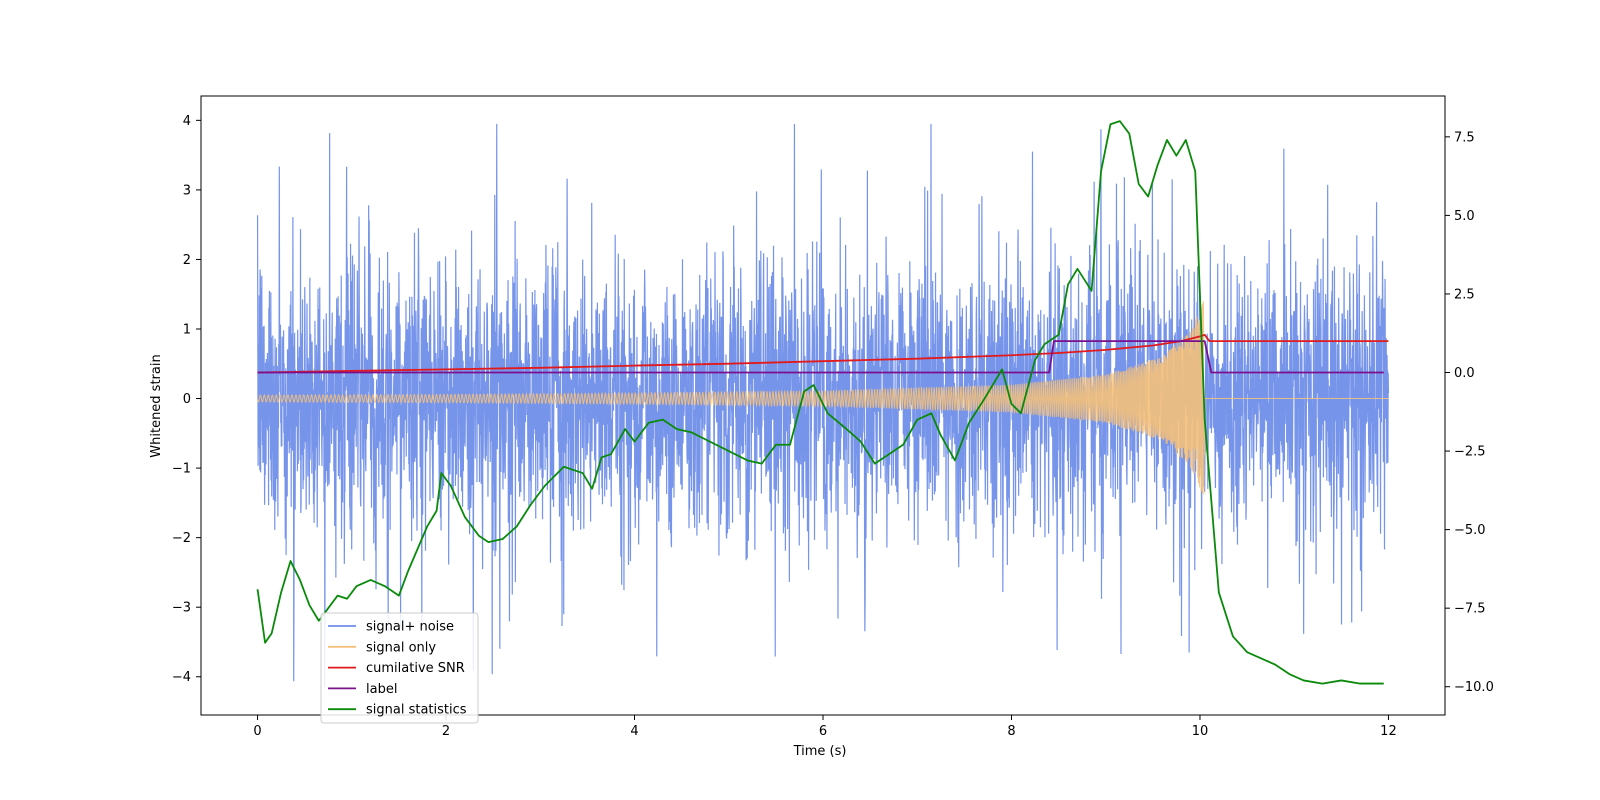  I want to click on x-tick-label: 8, so click(1011, 731).